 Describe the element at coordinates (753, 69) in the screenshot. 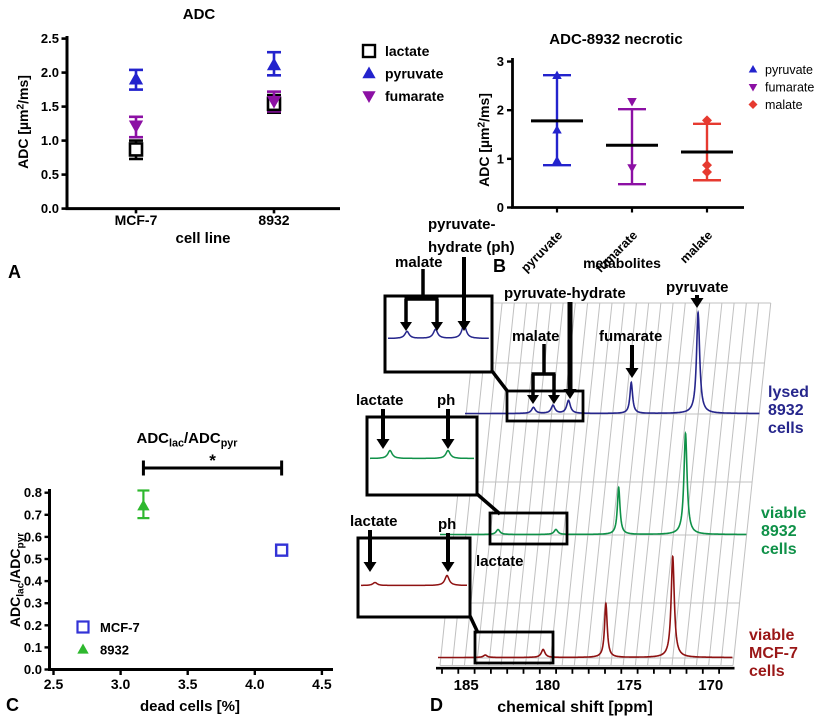

I see `legend-marker-pyruvate` at that location.